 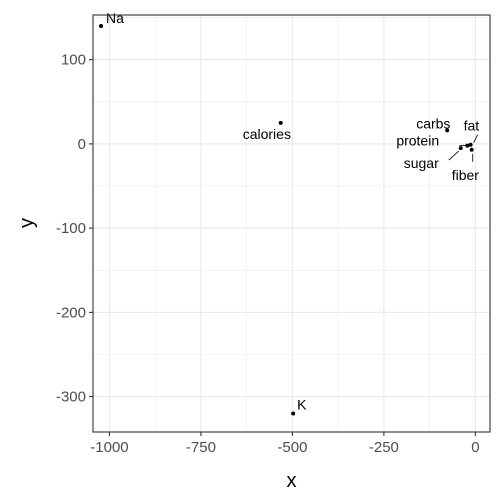 I want to click on x-tick-label: 0, so click(x=475, y=447).